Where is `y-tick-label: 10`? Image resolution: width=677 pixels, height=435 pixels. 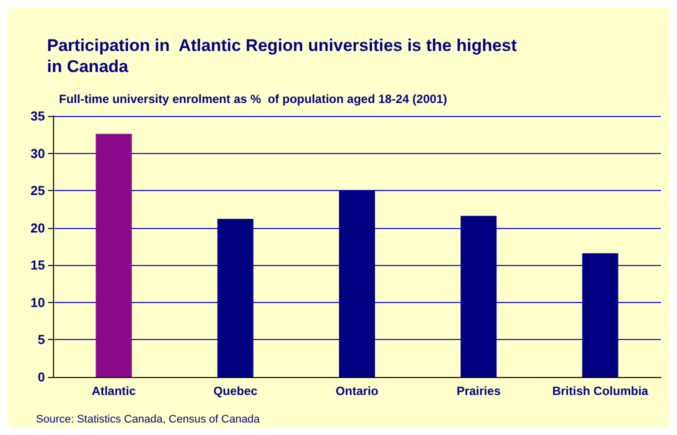 y-tick-label: 10 is located at coordinates (37, 302).